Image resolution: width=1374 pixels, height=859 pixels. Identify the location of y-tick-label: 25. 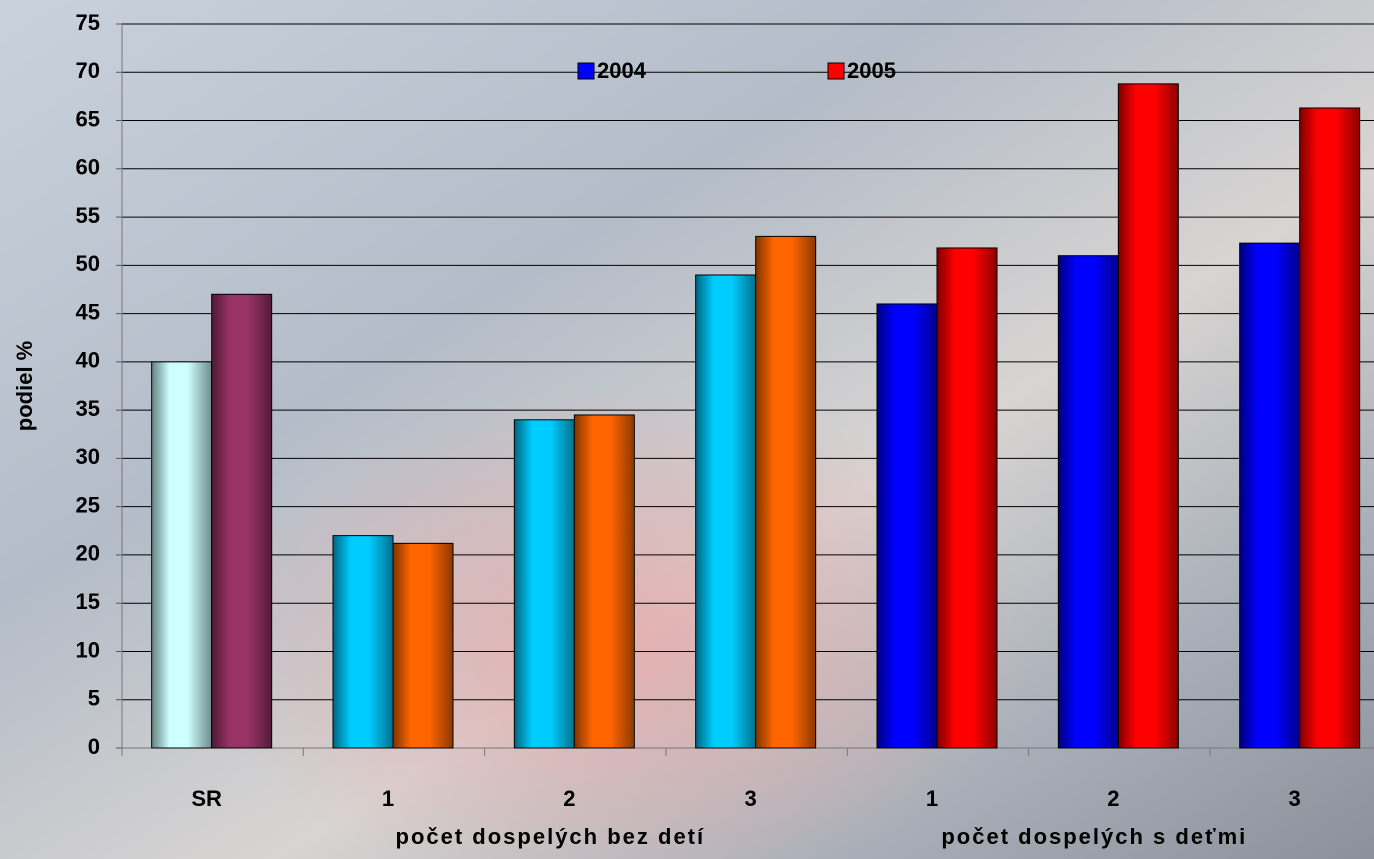
(88, 504).